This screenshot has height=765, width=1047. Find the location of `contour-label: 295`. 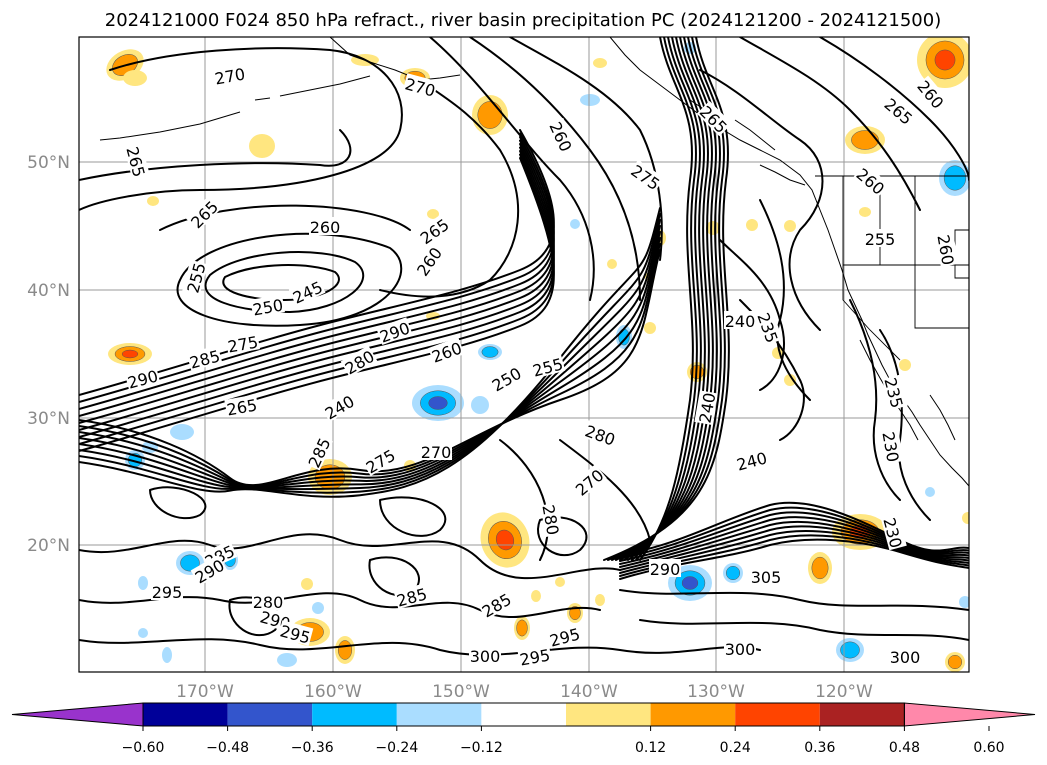

contour-label: 295 is located at coordinates (167, 592).